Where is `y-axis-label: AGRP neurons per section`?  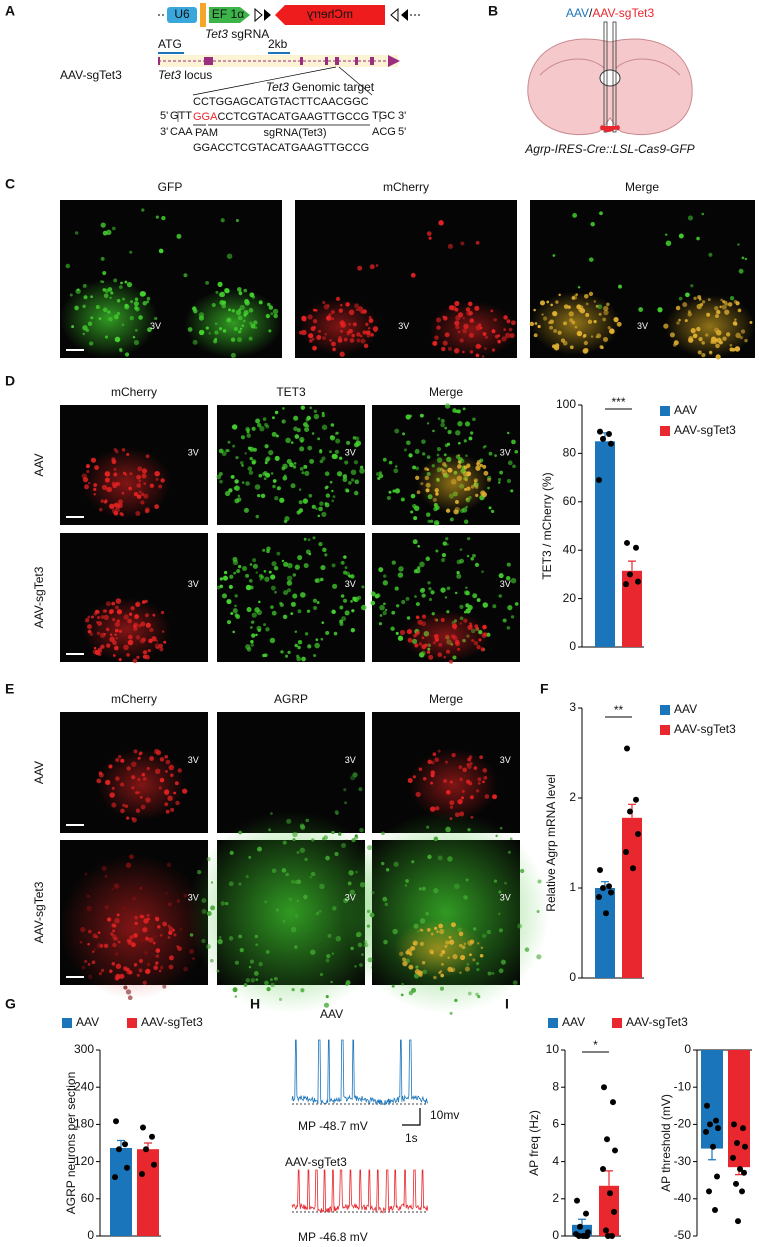
y-axis-label: AGRP neurons per section is located at coordinates (71, 1143).